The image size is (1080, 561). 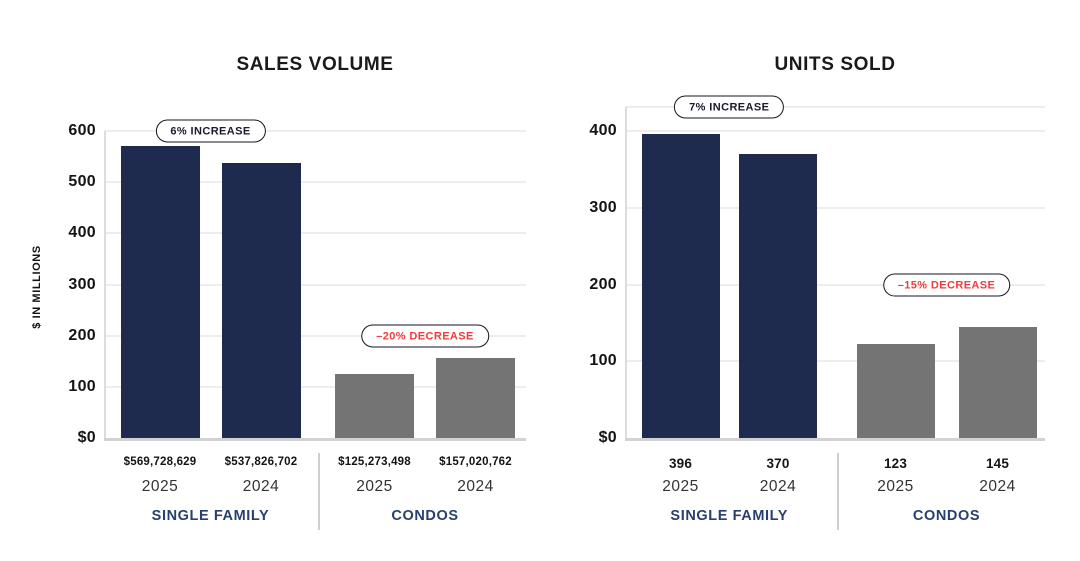 I want to click on bar-value-label: 123, so click(x=895, y=463).